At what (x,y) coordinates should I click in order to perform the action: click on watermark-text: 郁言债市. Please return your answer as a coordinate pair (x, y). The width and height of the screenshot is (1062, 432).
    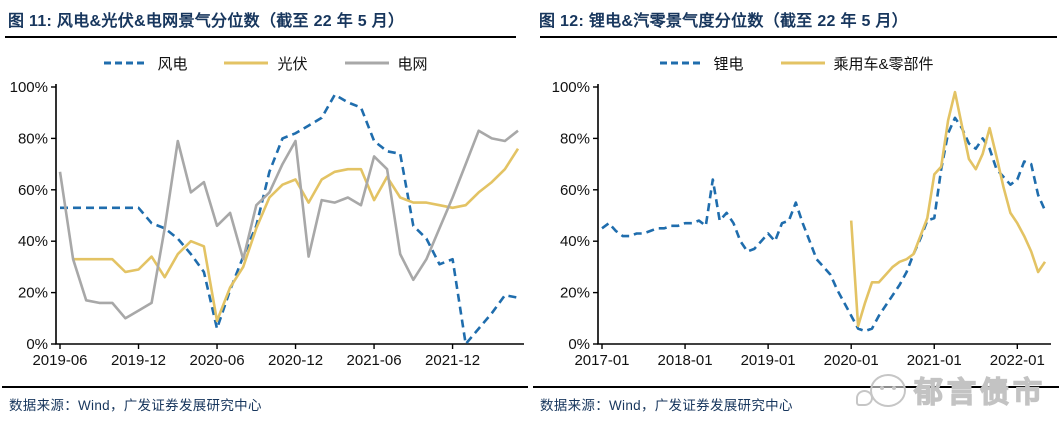
    Looking at the image, I should click on (980, 392).